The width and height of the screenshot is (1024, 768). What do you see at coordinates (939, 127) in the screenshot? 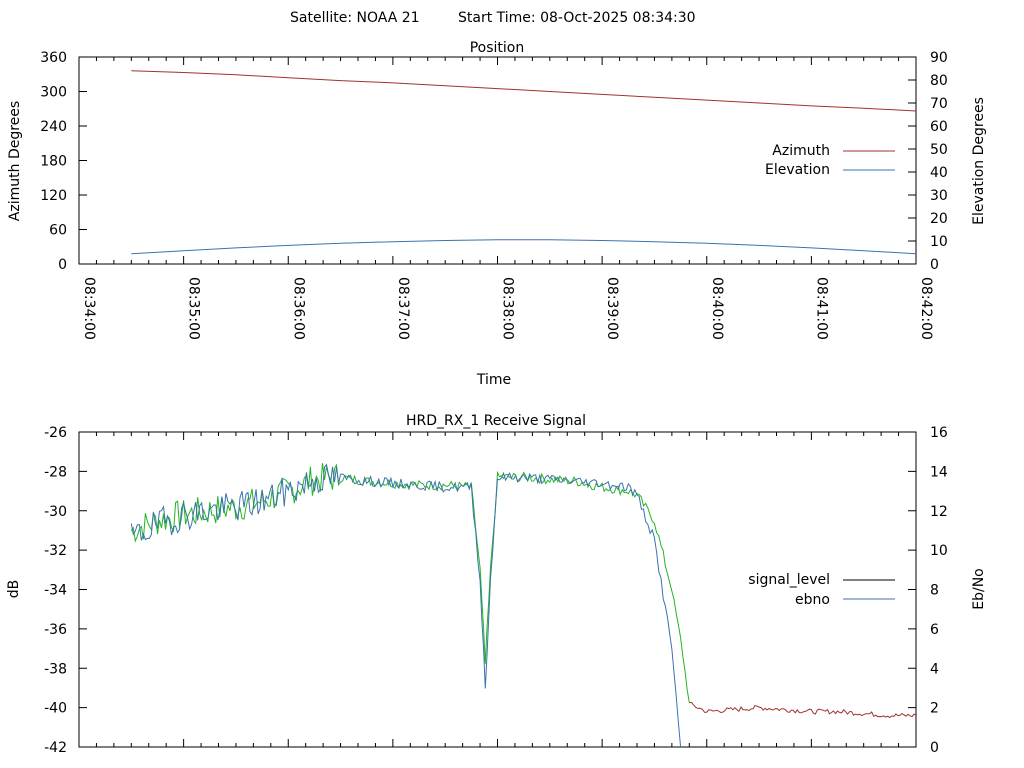
I see `position-y2-tick-label: 60` at bounding box center [939, 127].